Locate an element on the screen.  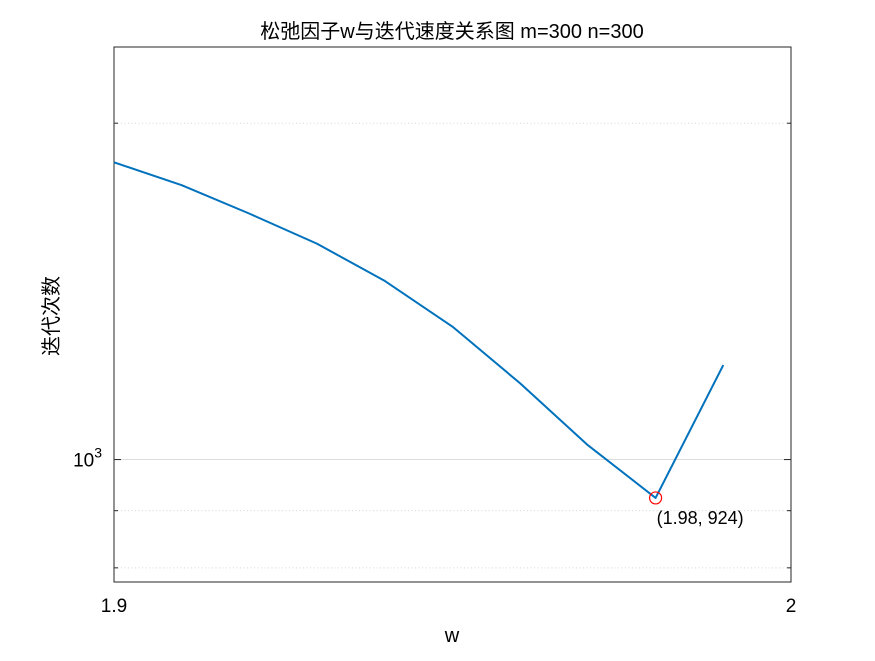
x-axis-label: w is located at coordinates (452, 636).